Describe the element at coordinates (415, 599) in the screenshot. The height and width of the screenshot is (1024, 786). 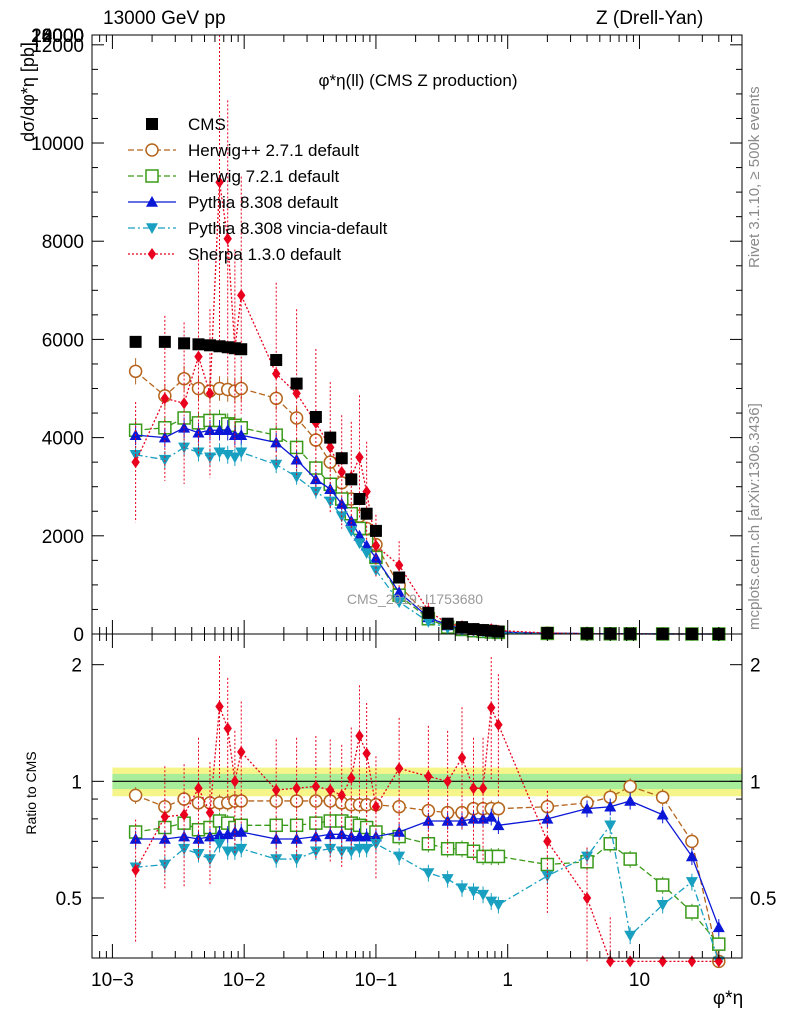
I see `analysis-watermark: CMS_2019_I1753680` at that location.